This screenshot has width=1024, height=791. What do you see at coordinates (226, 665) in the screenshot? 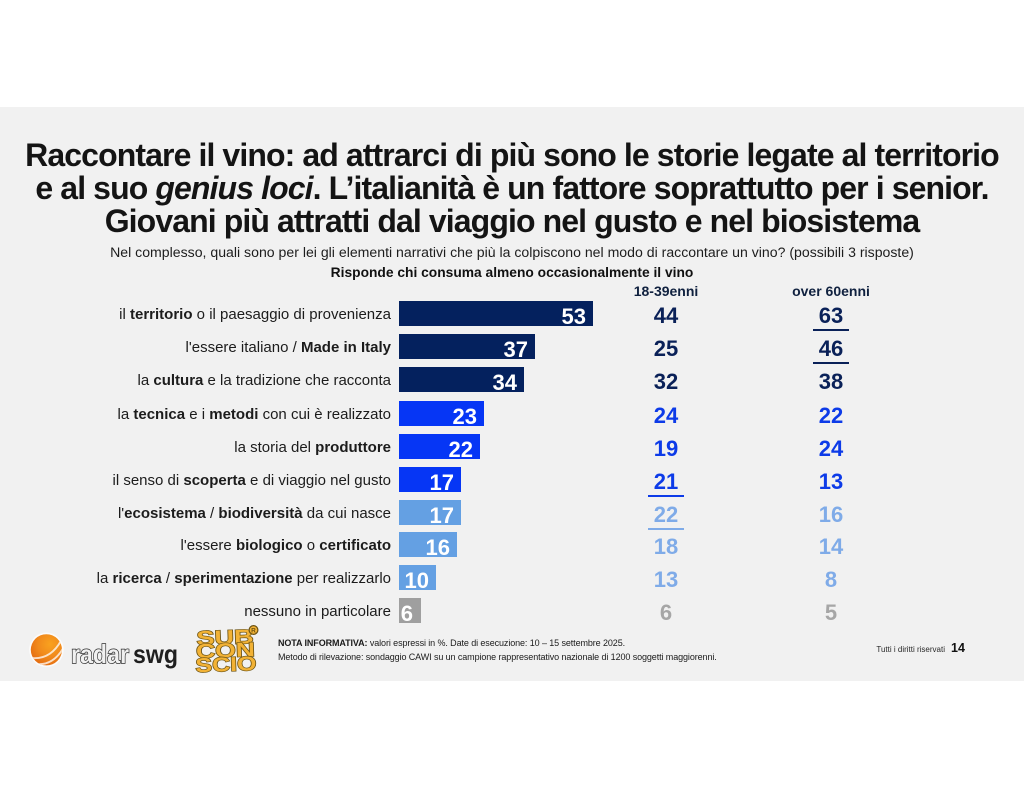
I see `svg-text: SCIO` at bounding box center [226, 665].